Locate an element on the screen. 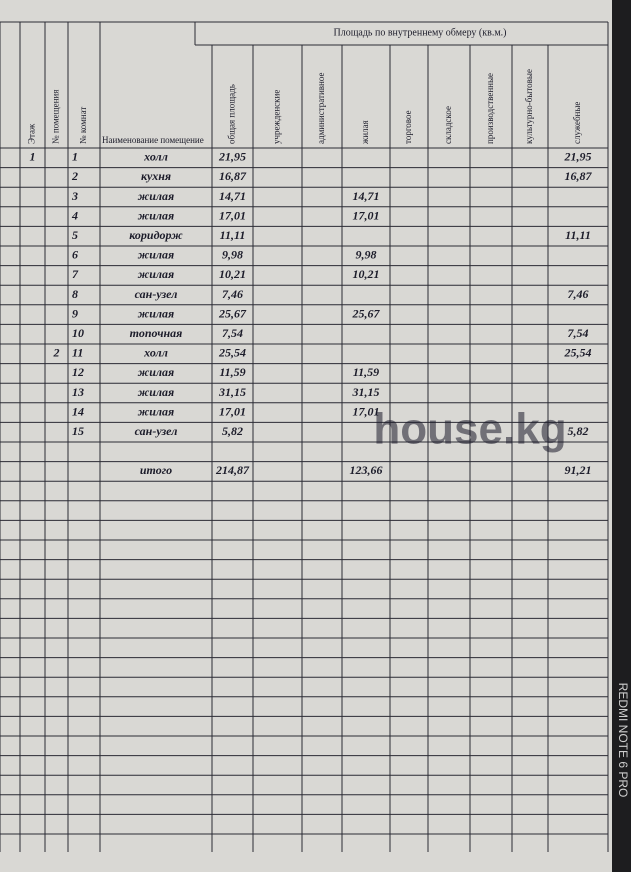  column-header: Наименование помещение is located at coordinates (153, 140).